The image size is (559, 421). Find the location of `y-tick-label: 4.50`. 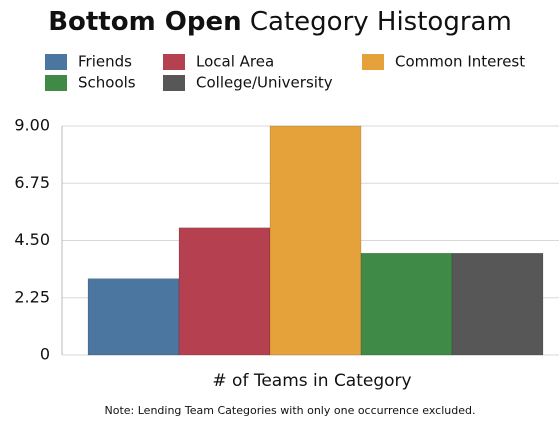

y-tick-label: 4.50 is located at coordinates (32, 239).